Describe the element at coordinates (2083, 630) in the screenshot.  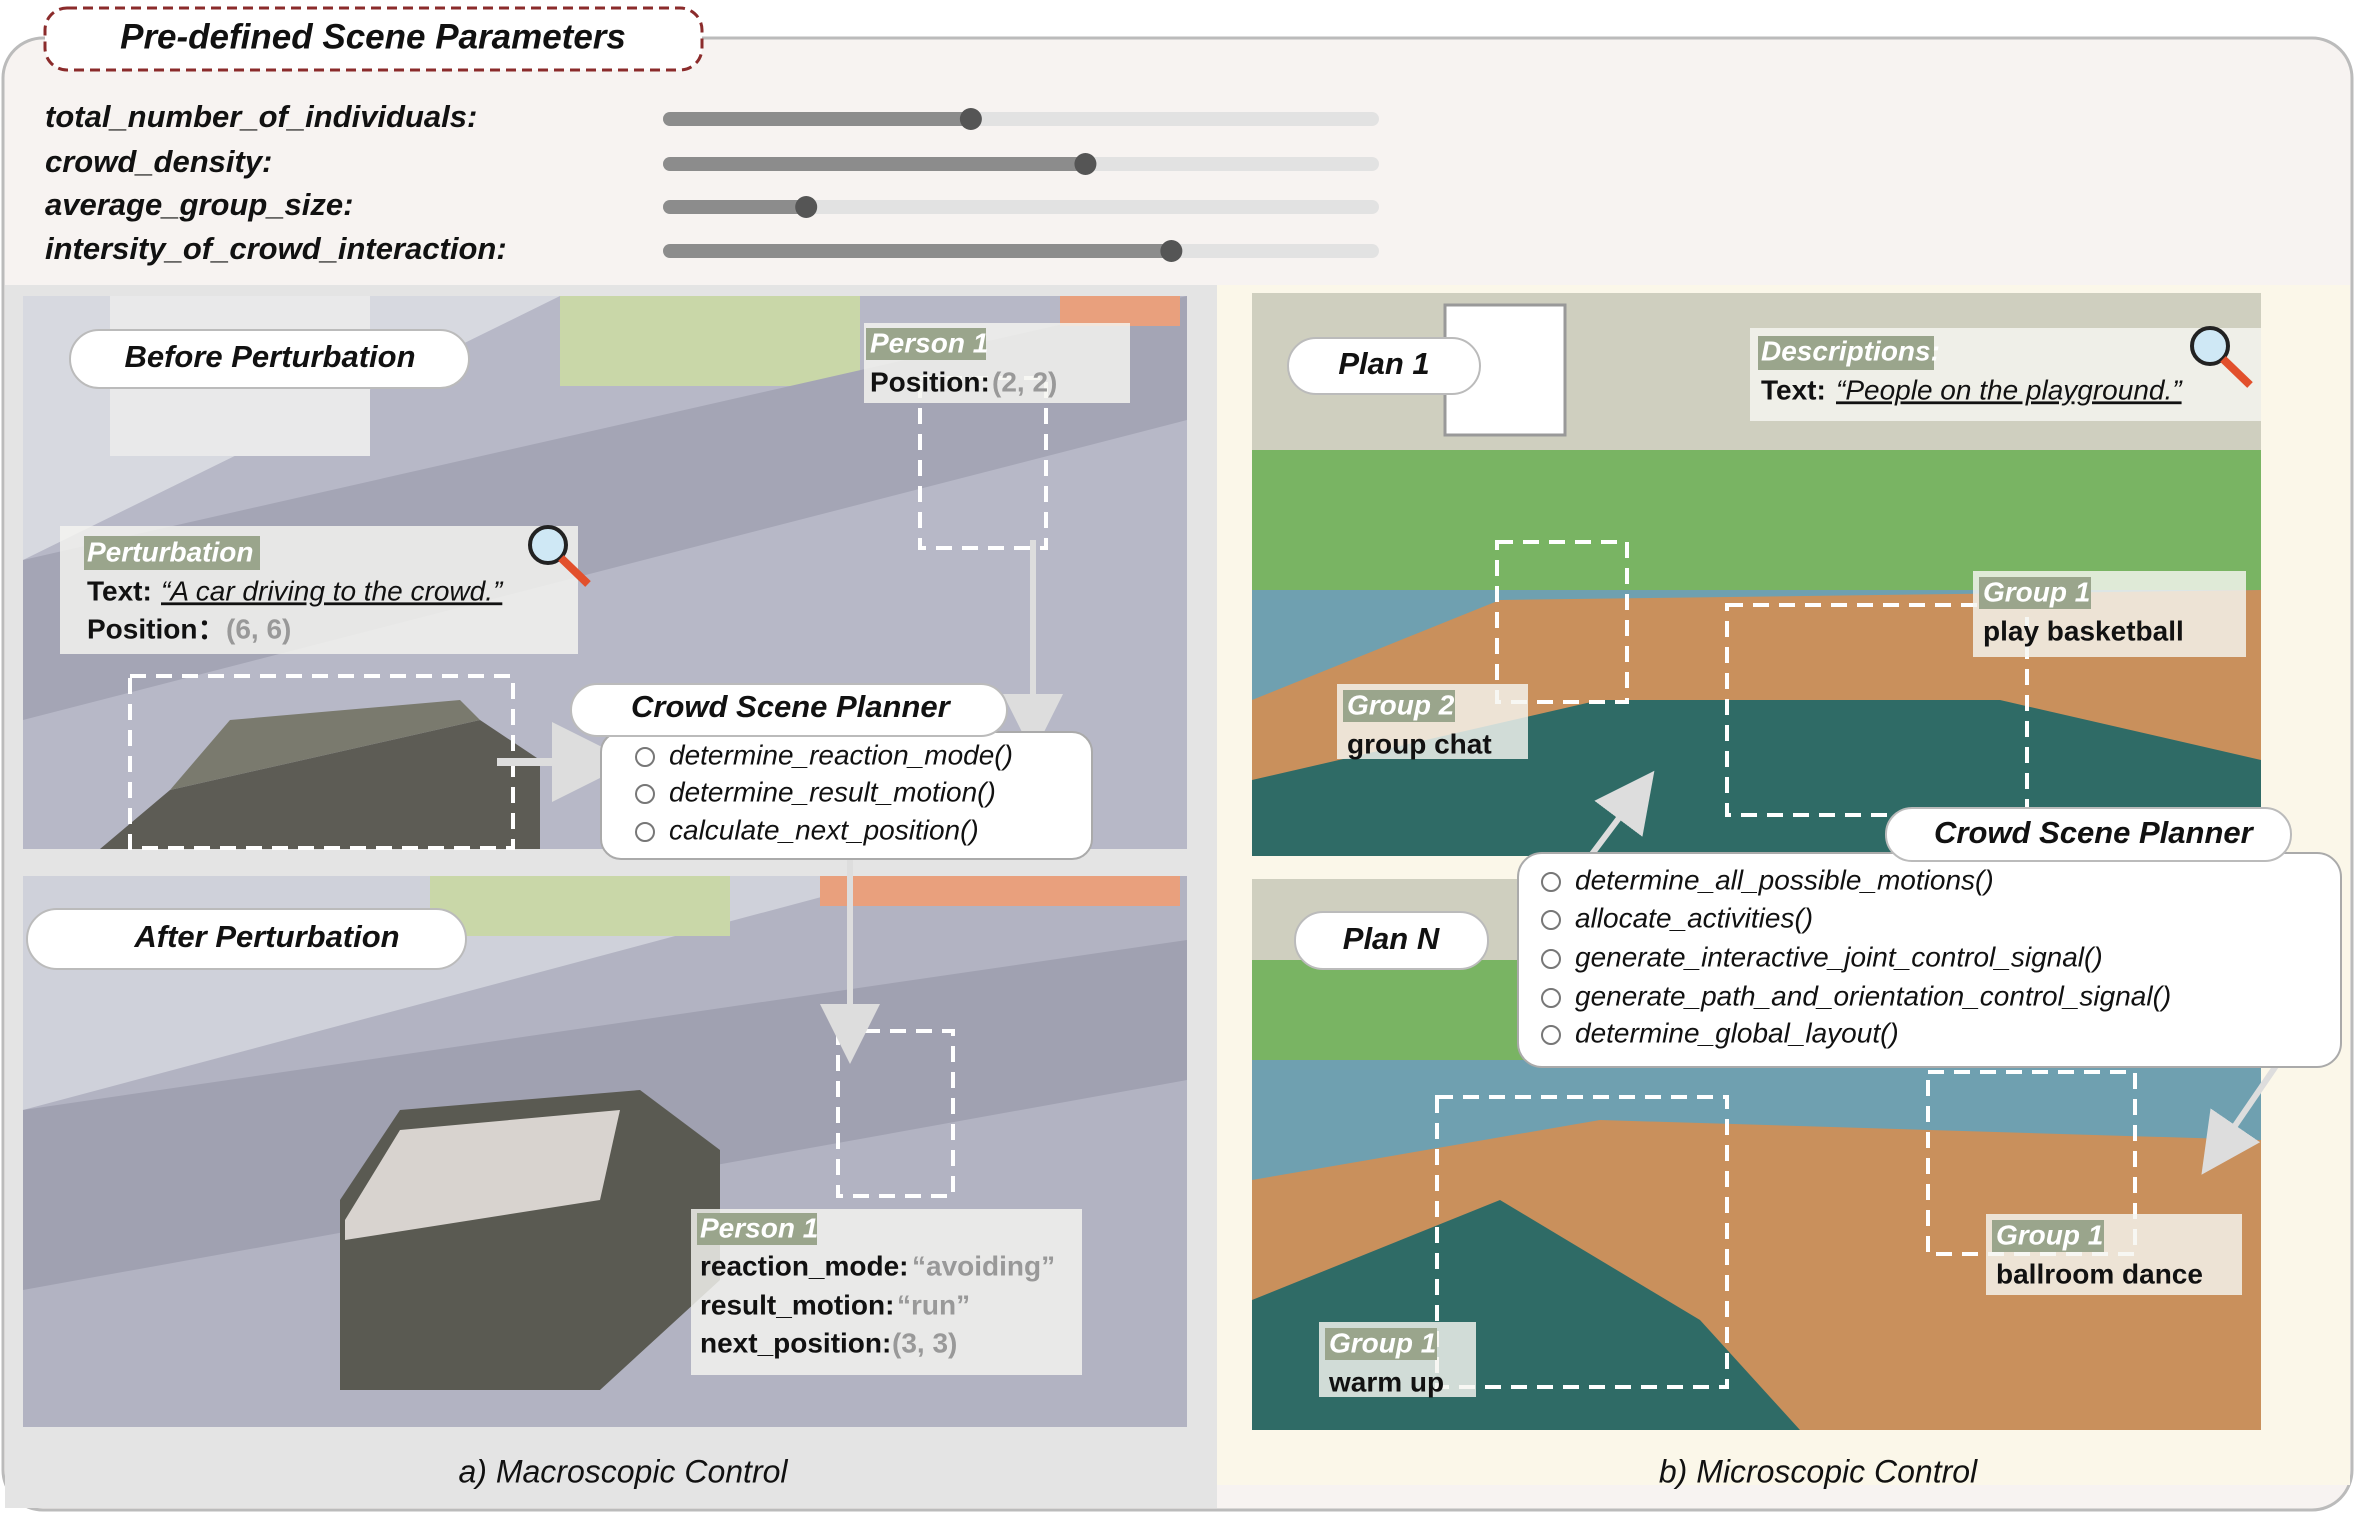
I see `group-activity: play basketball` at that location.